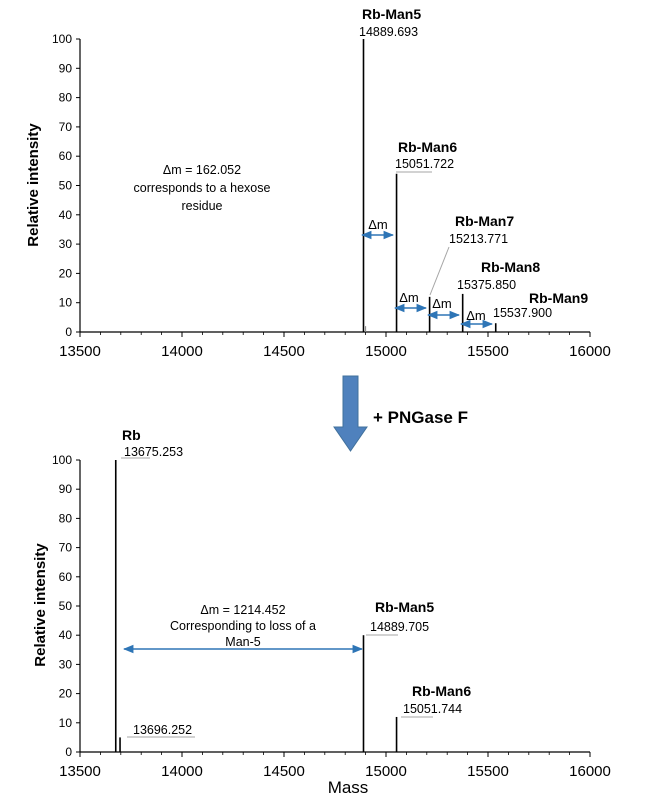  I want to click on top-x-tick-label: 13500, so click(80, 351).